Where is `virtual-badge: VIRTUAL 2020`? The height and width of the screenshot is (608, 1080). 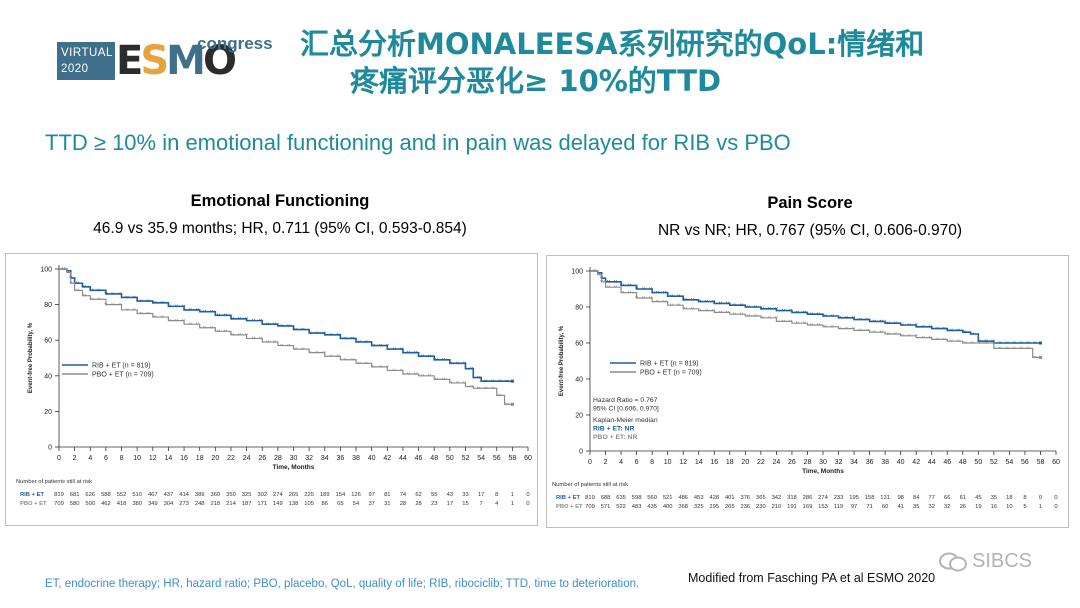 virtual-badge: VIRTUAL 2020 is located at coordinates (86, 61).